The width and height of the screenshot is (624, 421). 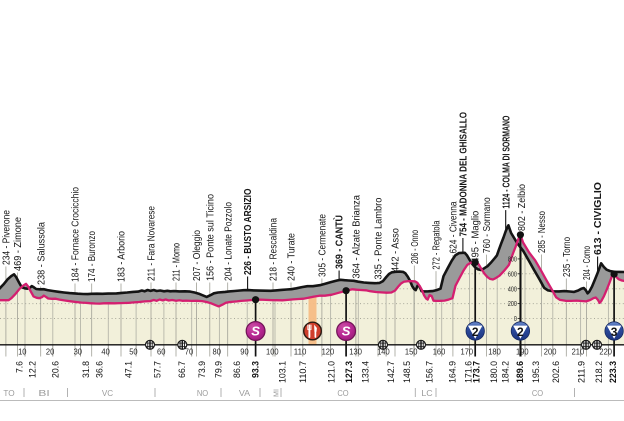 What do you see at coordinates (612, 372) in the screenshot?
I see `svg-text: 223.3` at bounding box center [612, 372].